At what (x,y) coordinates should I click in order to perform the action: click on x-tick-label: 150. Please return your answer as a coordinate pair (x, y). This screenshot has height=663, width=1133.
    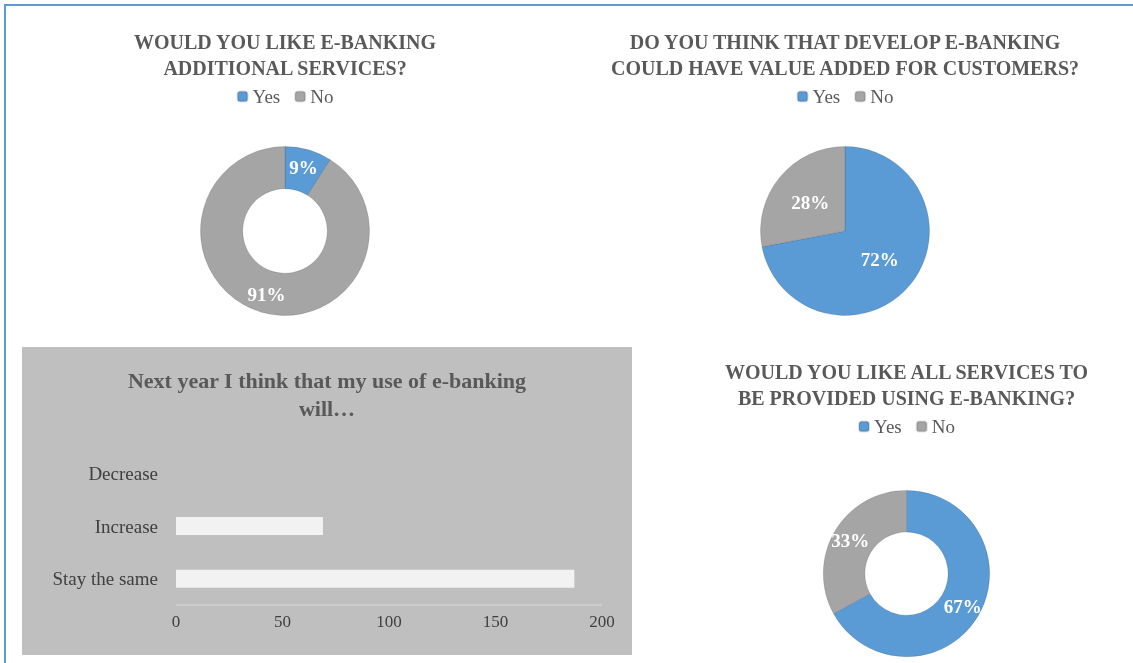
    Looking at the image, I should click on (495, 621).